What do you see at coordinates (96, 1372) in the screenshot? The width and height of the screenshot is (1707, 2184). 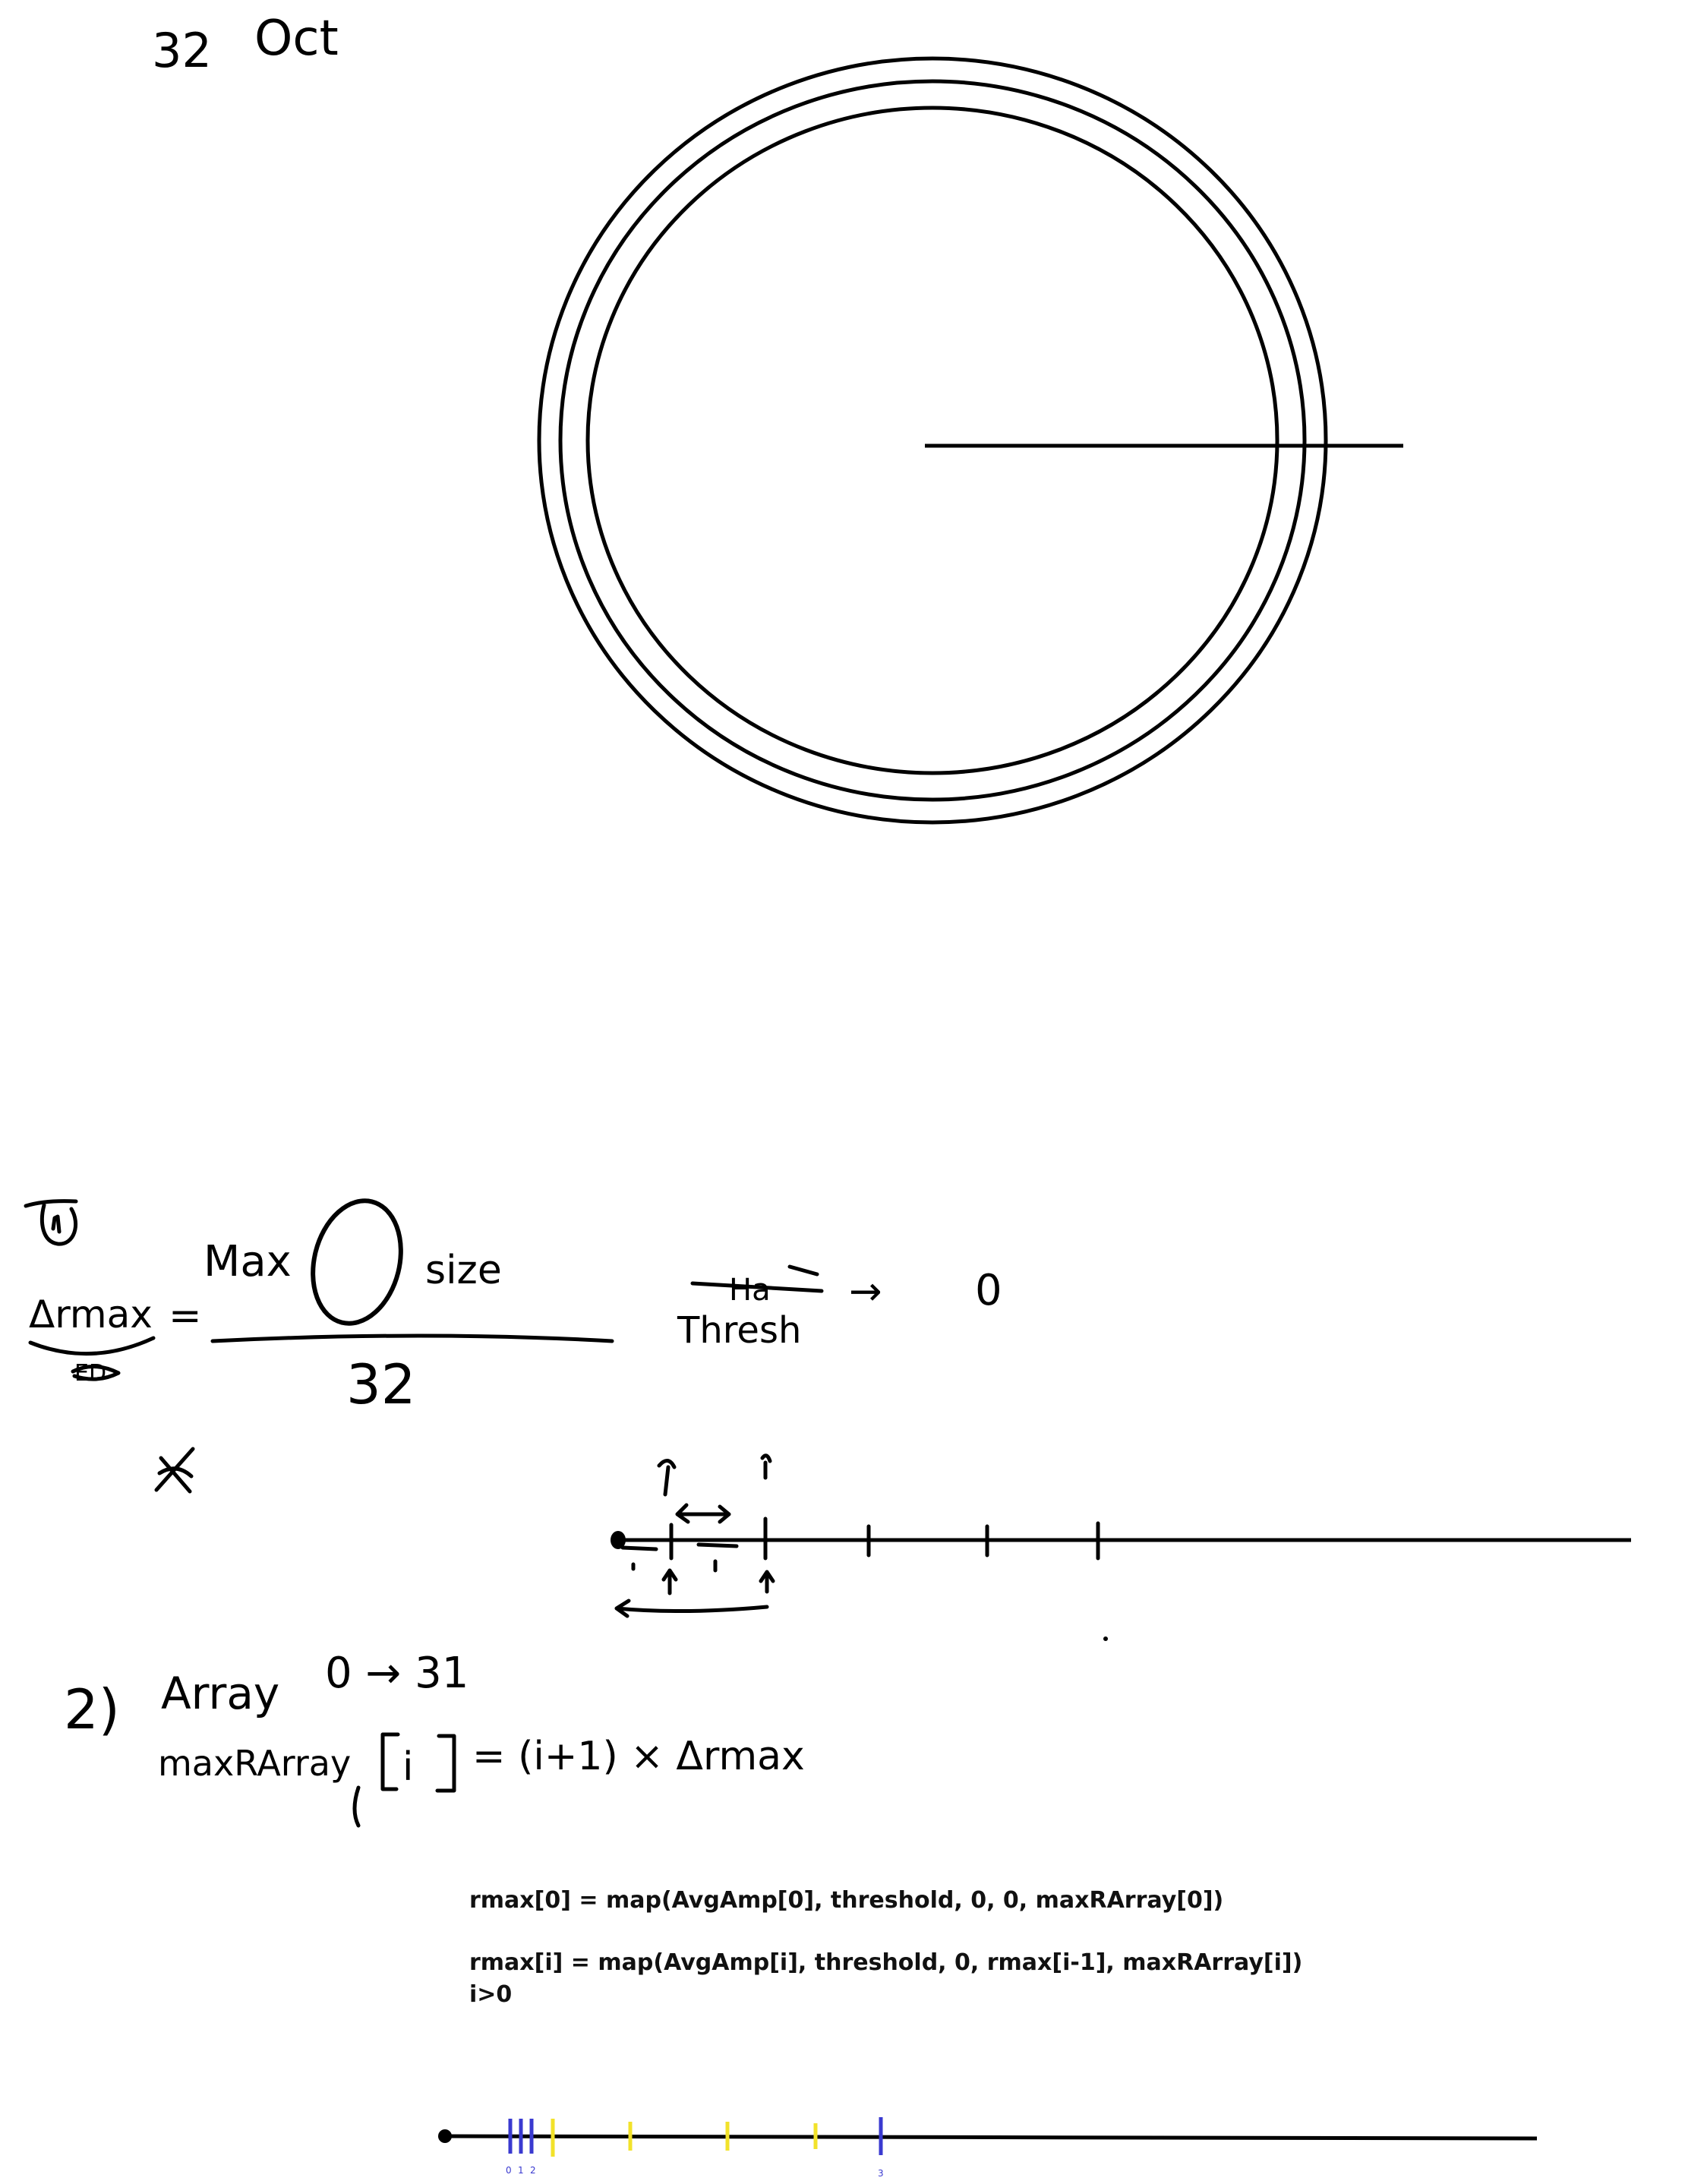 I see `delta-rmax-strike-scribble` at bounding box center [96, 1372].